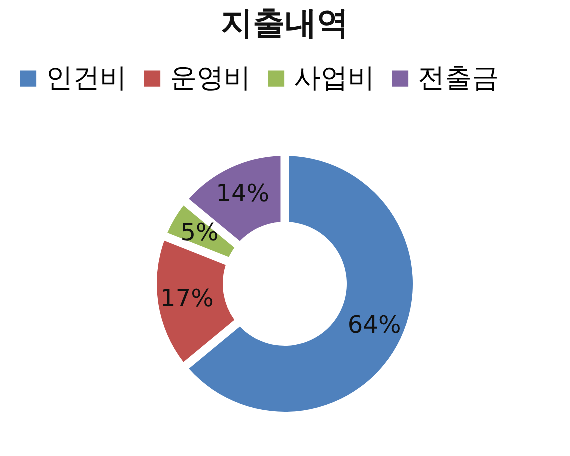 The width and height of the screenshot is (570, 456). I want to click on data-label: 64%, so click(375, 325).